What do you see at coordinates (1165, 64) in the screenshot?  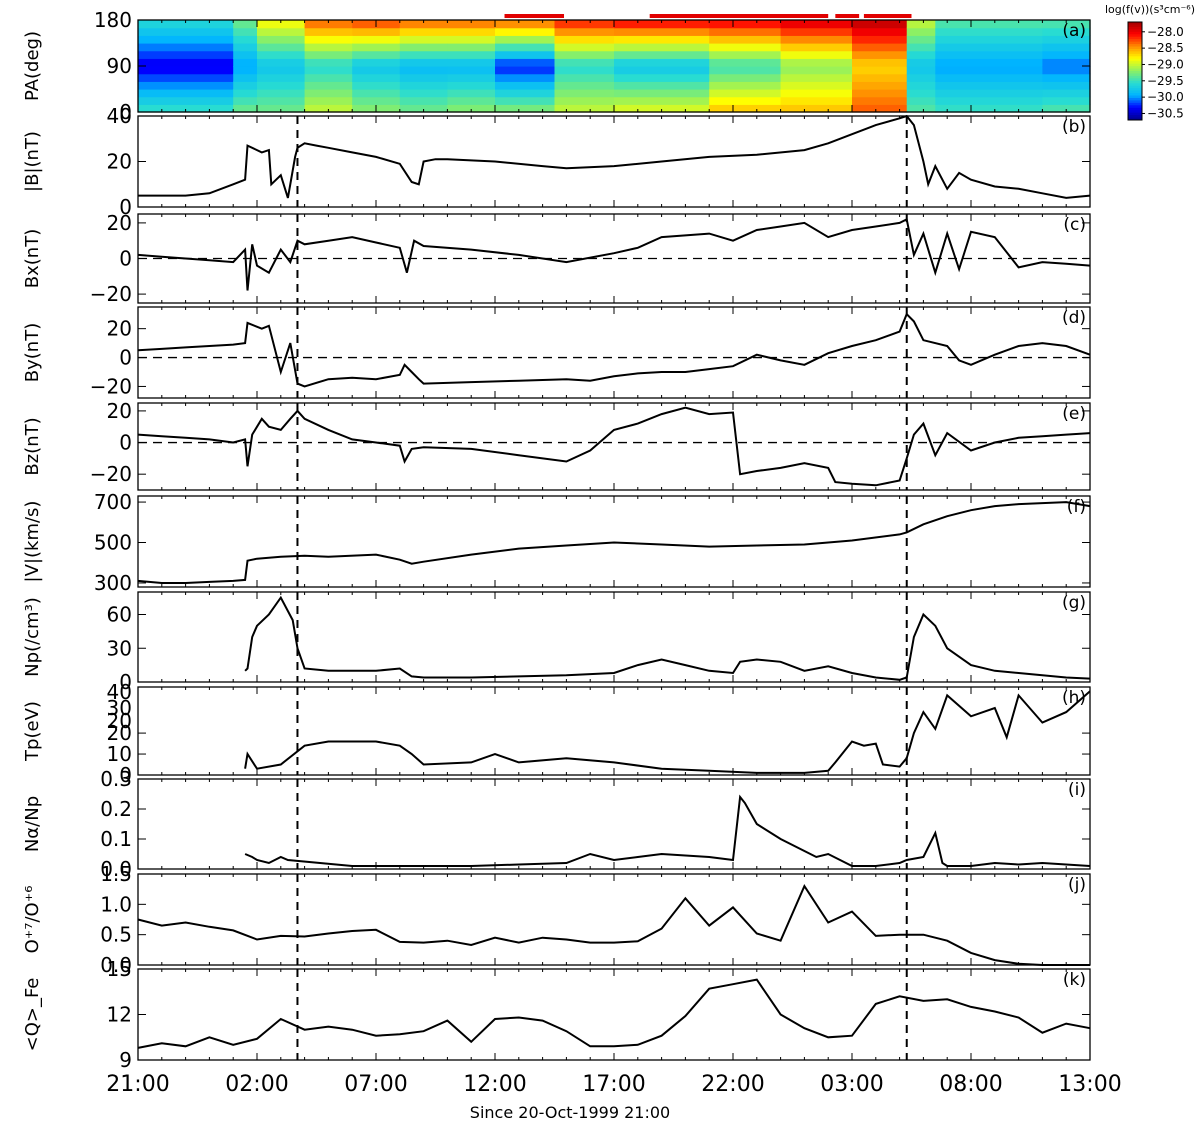 I see `colorbar-tick-label: −29.0` at bounding box center [1165, 64].